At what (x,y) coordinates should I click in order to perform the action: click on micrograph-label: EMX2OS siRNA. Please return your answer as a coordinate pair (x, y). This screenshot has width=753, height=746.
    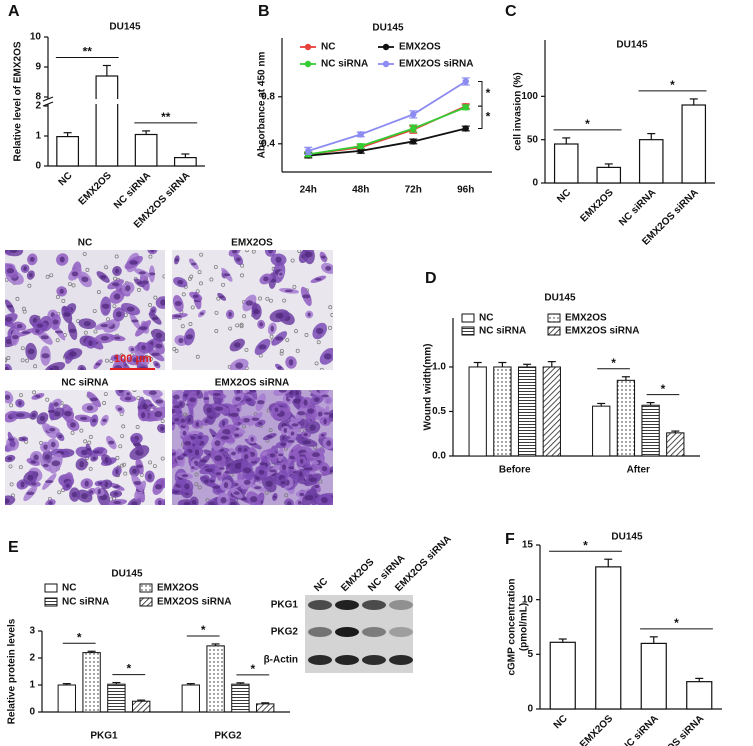
    Looking at the image, I should click on (252, 383).